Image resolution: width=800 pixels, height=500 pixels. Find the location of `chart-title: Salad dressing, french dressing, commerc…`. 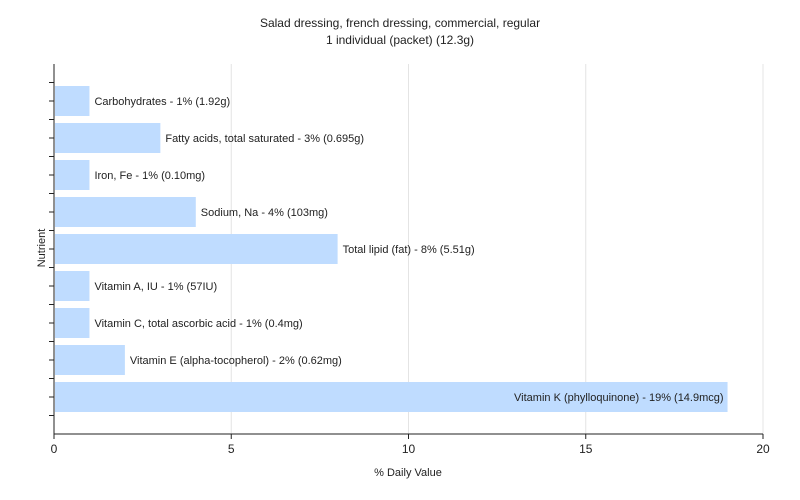

chart-title: Salad dressing, french dressing, commerc… is located at coordinates (400, 23).